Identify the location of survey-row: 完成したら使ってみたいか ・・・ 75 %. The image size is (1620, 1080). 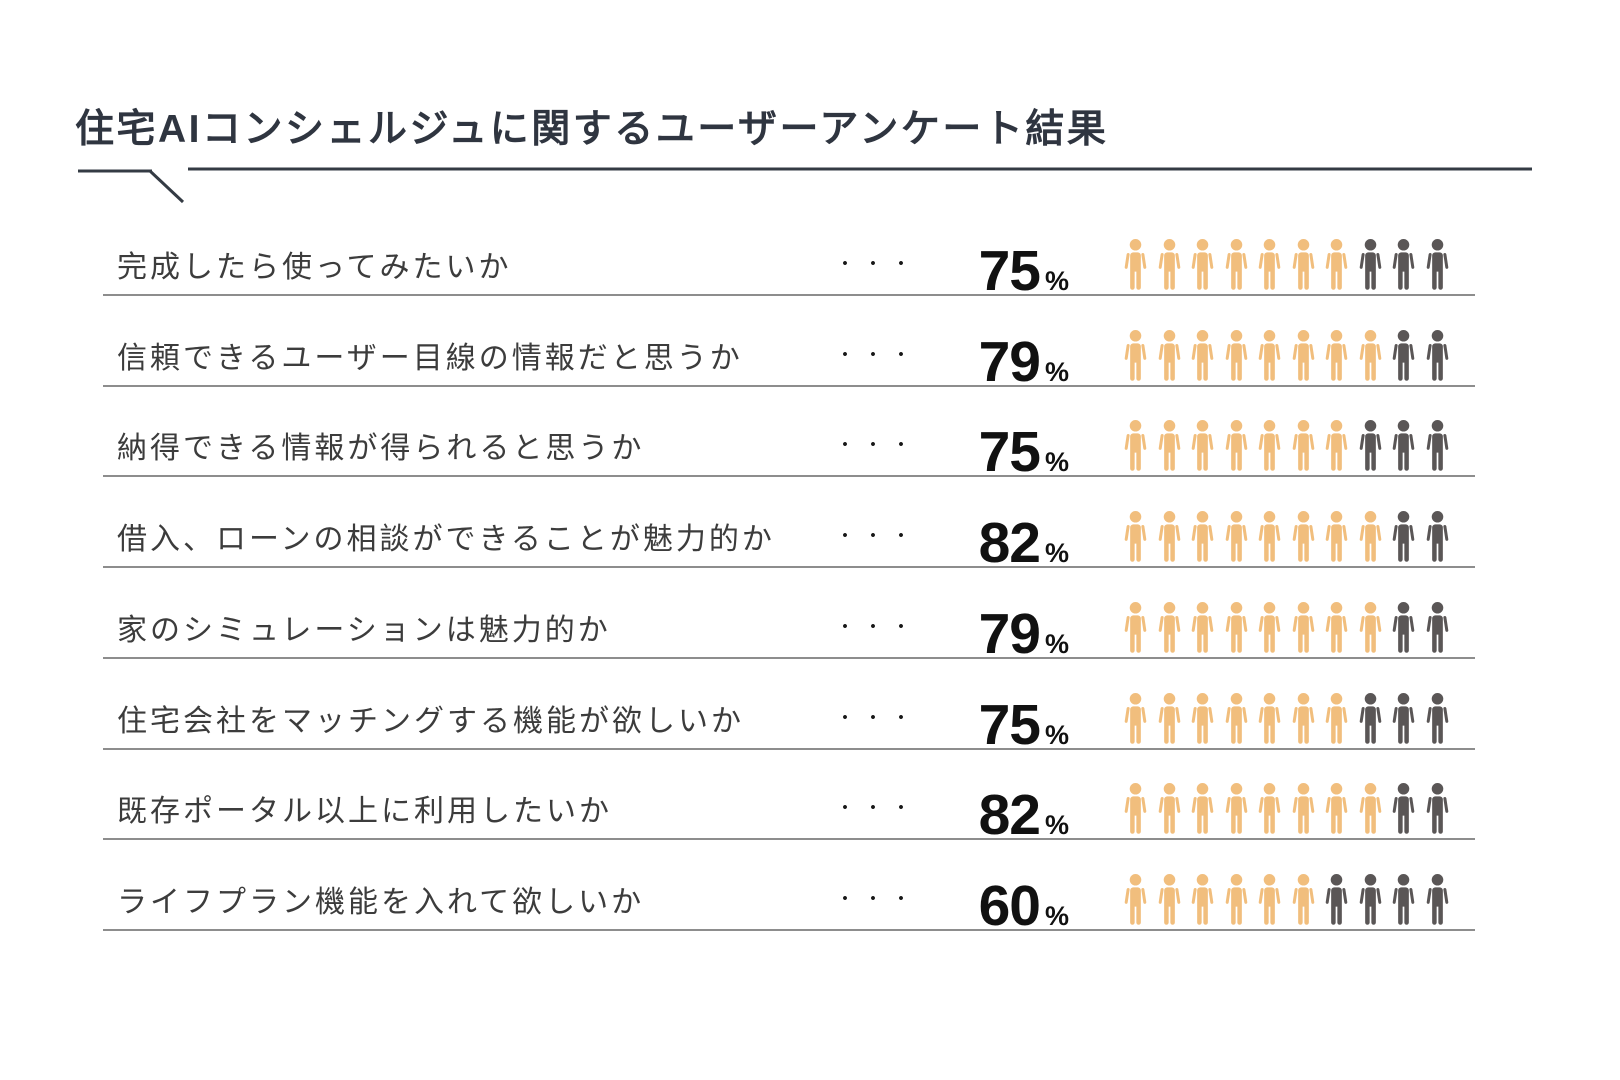
(789, 252).